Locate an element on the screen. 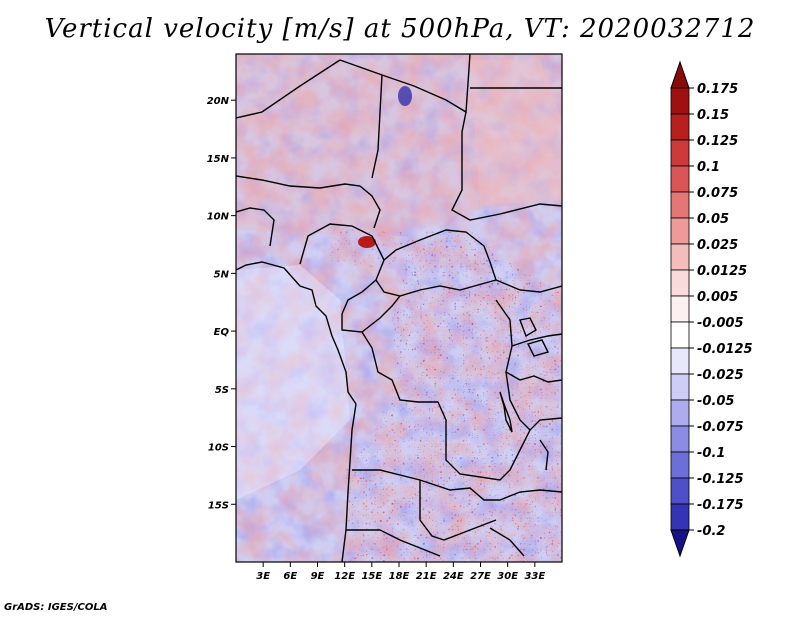 The width and height of the screenshot is (800, 618). lat-tick-label: 5S is located at coordinates (222, 390).